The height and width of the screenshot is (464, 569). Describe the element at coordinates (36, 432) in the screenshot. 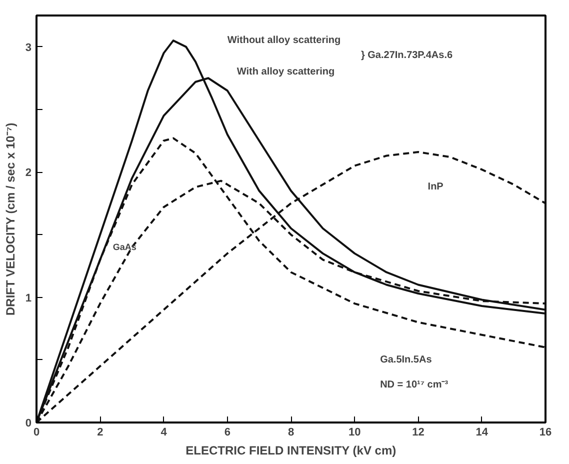

I see `x-tick-label: 0` at that location.